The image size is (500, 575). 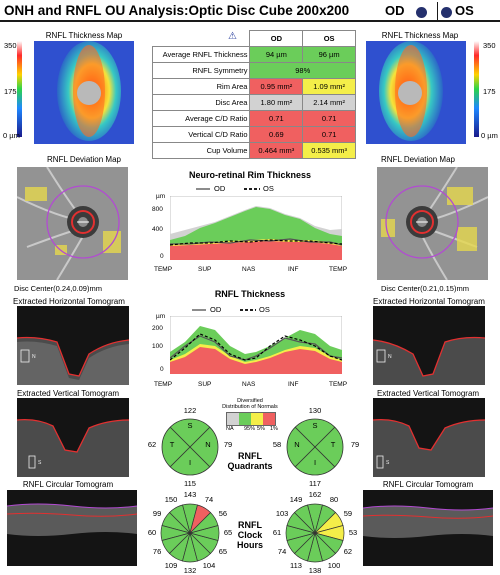 I want to click on metrics-os-value: 96 µm, so click(x=329, y=54).